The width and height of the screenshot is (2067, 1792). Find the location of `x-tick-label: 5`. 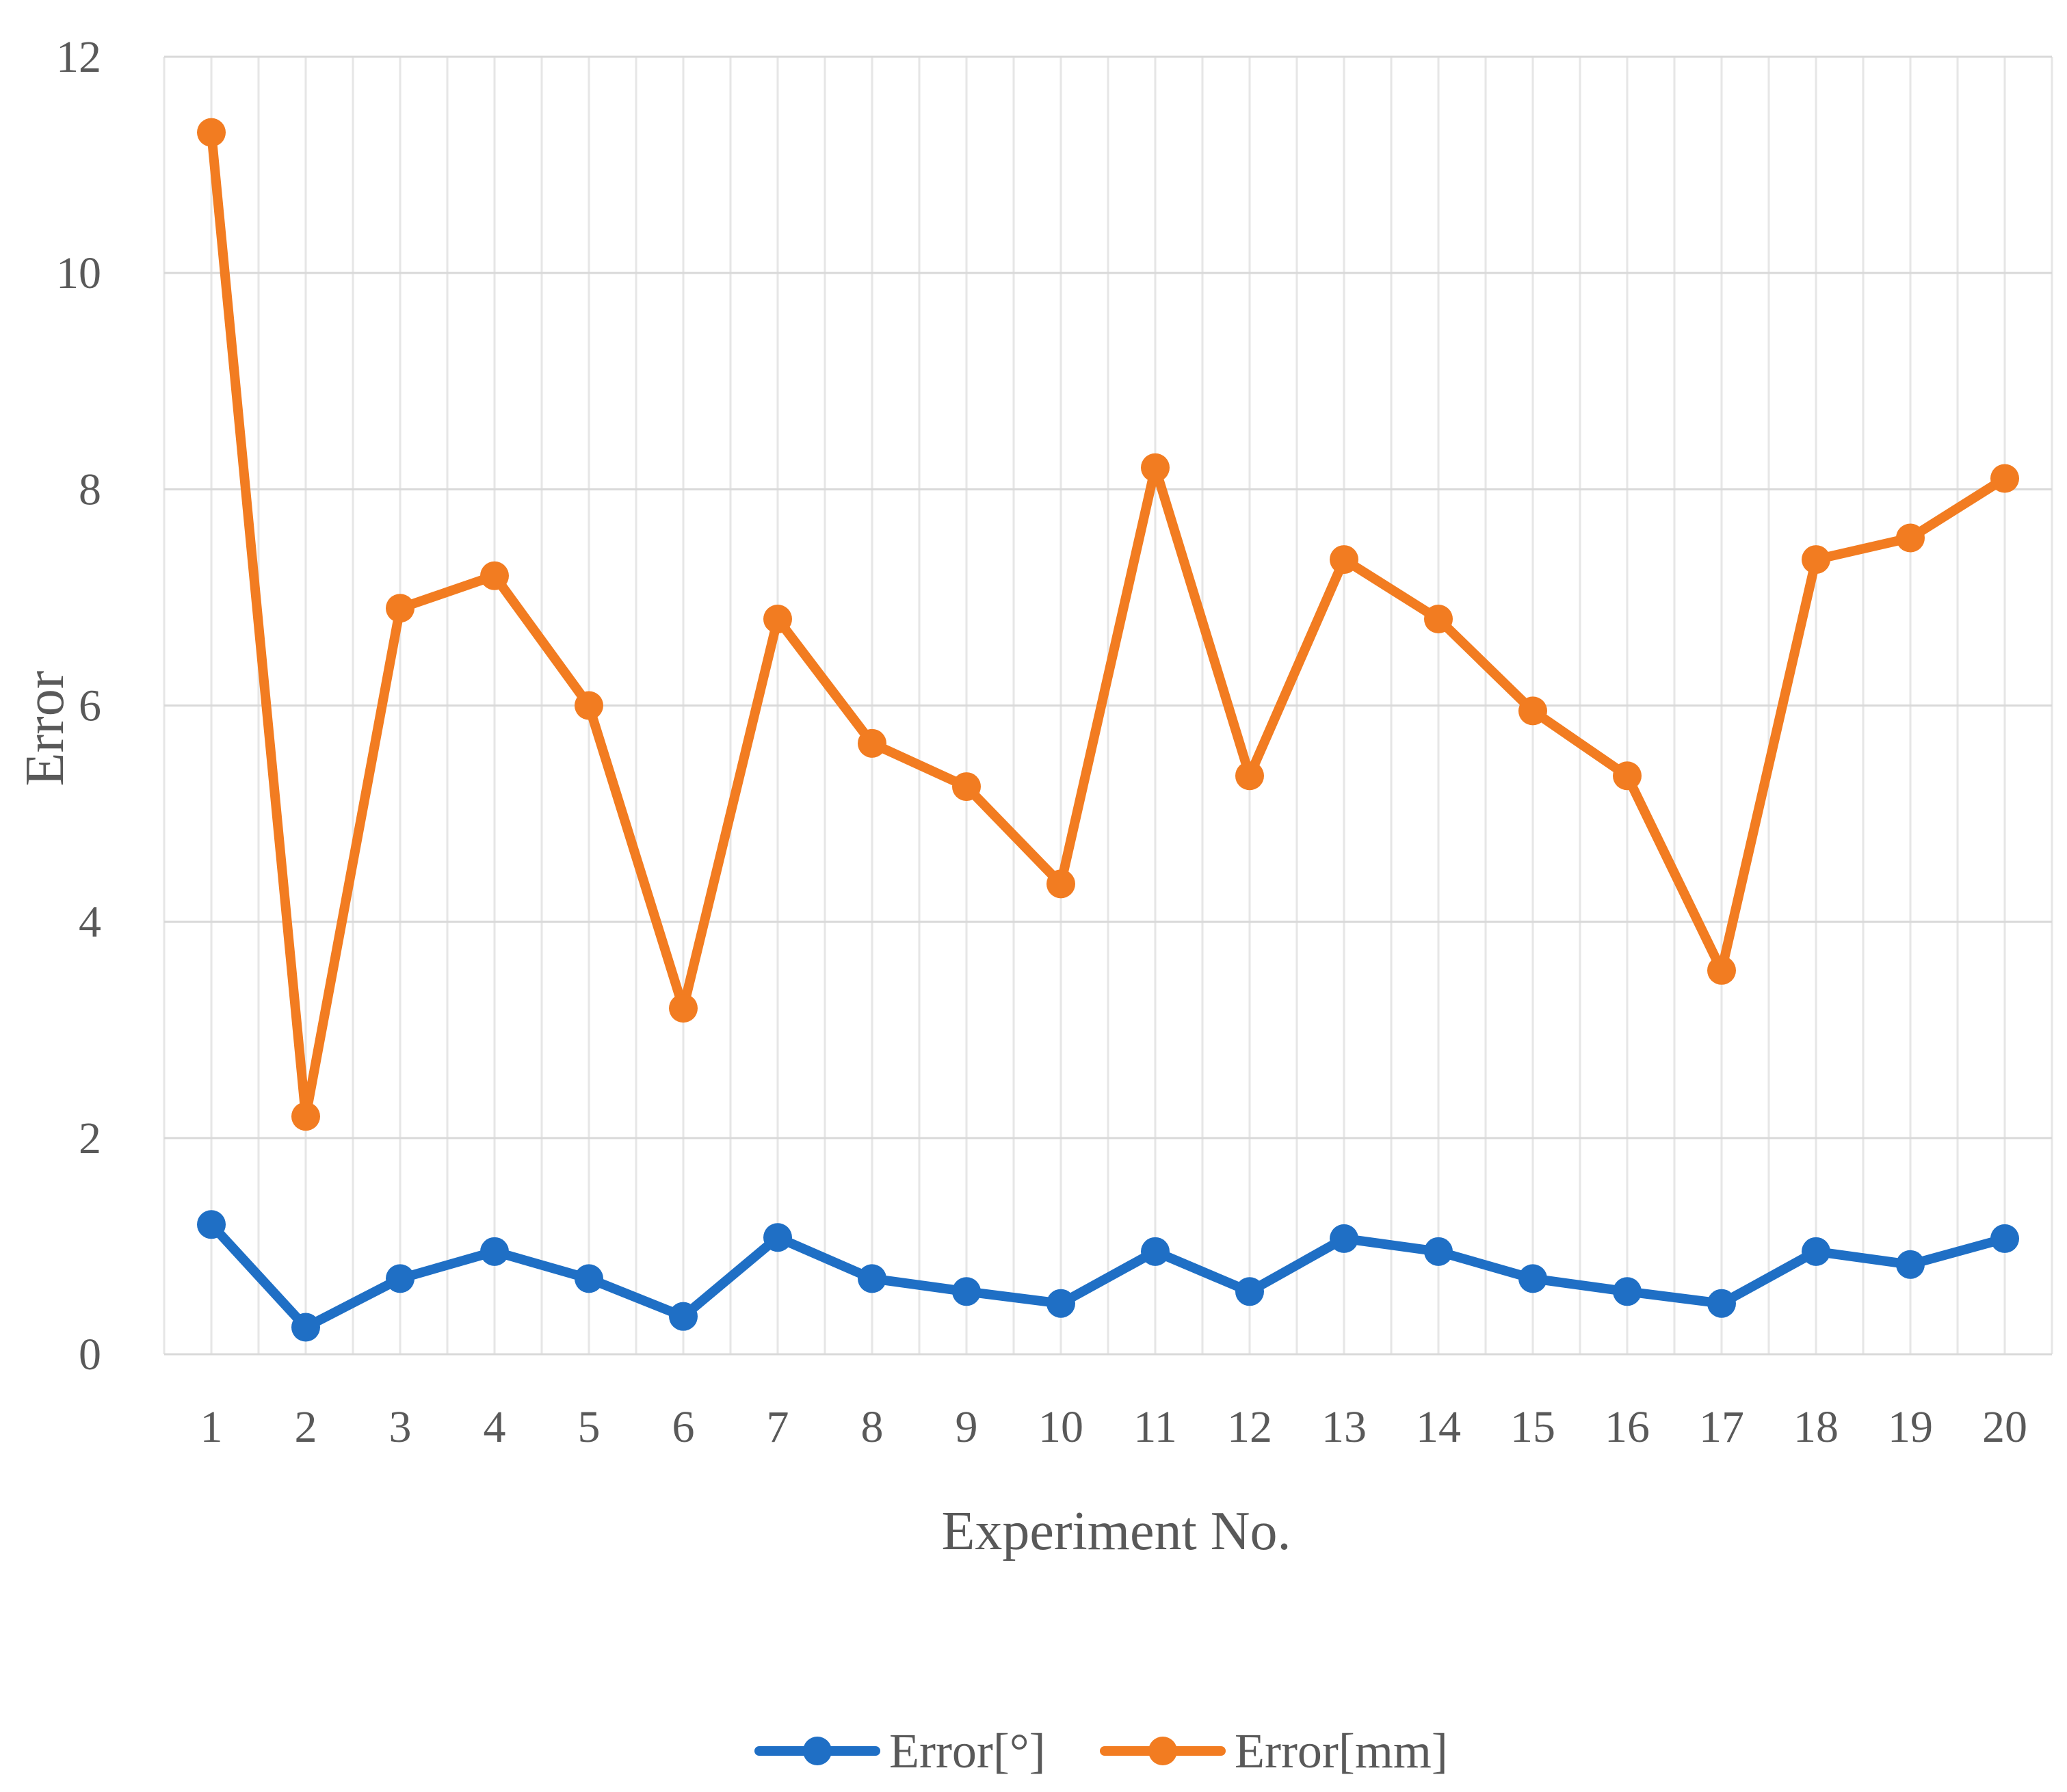

x-tick-label: 5 is located at coordinates (589, 1427).